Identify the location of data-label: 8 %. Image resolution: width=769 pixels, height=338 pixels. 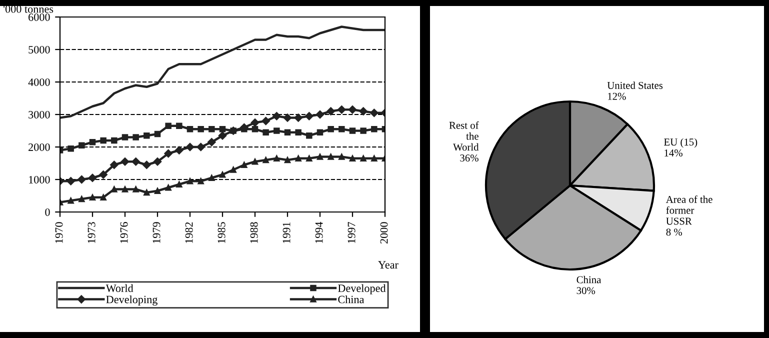
(674, 232).